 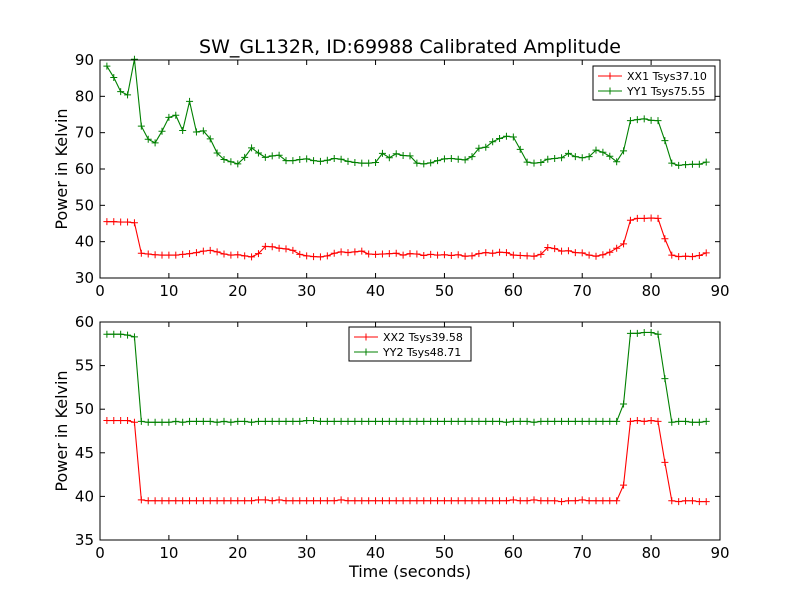 I want to click on legend-entry: YY2 Tsys48.71, so click(x=407, y=352).